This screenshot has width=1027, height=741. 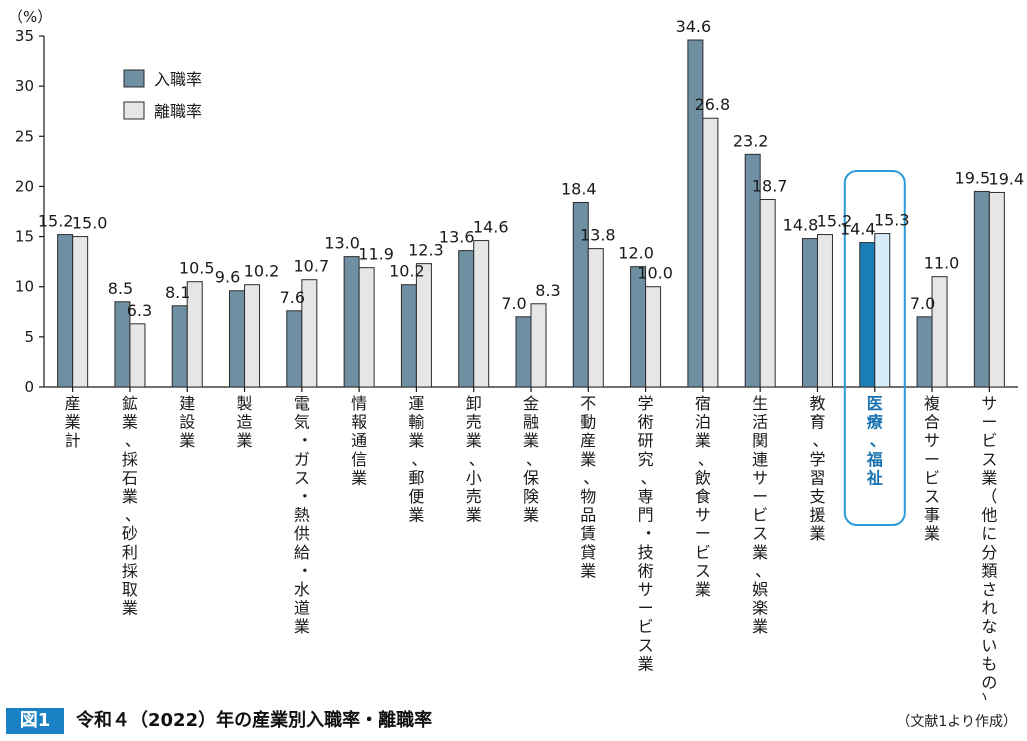 What do you see at coordinates (491, 227) in the screenshot?
I see `data-label-separation-rate: 14.6` at bounding box center [491, 227].